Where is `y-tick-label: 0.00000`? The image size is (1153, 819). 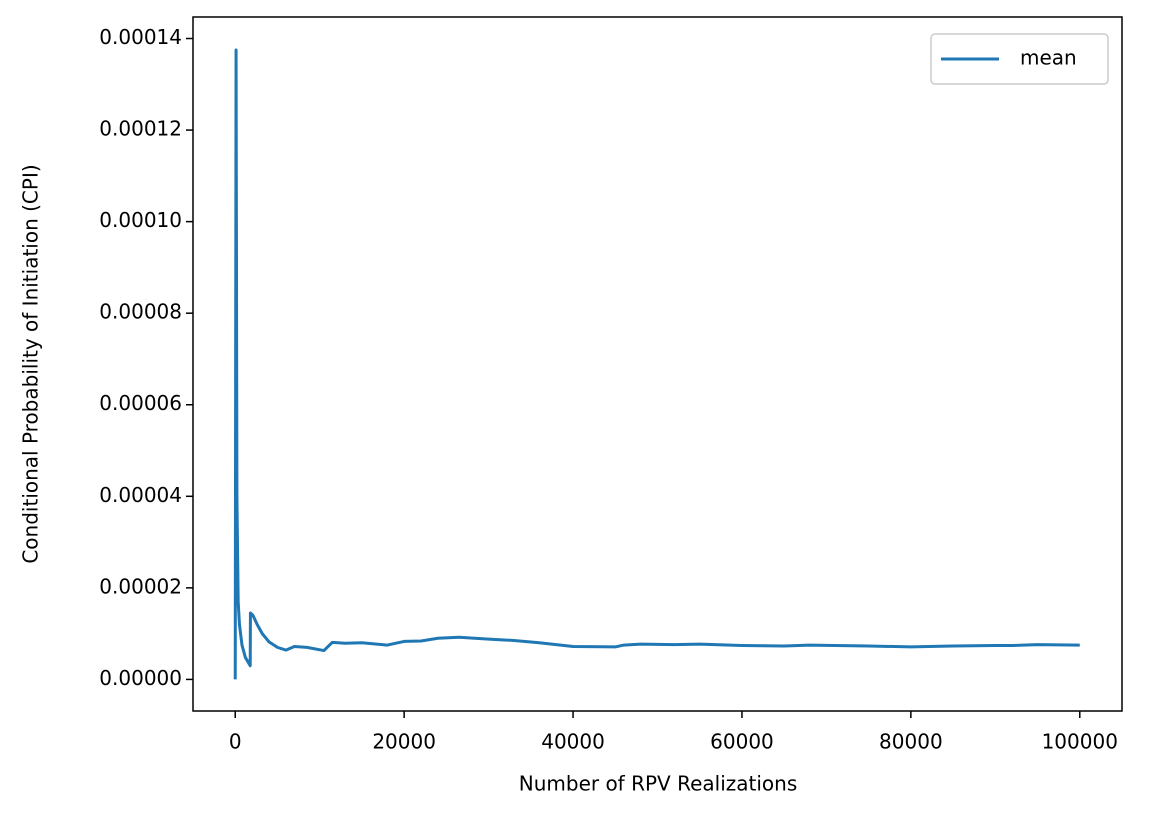 y-tick-label: 0.00000 is located at coordinates (140, 678).